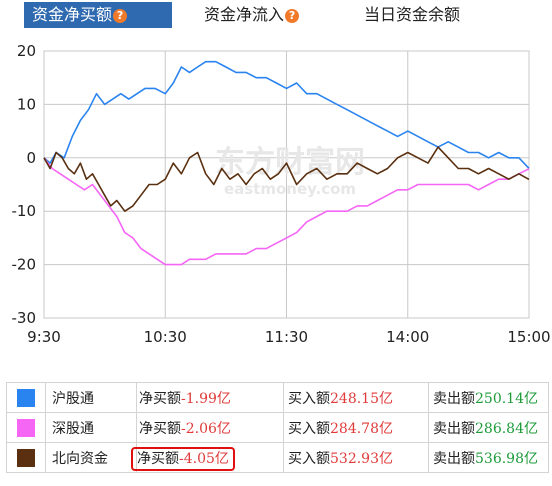 This screenshot has height=486, width=552. I want to click on x-tick-label: 10:30, so click(165, 337).